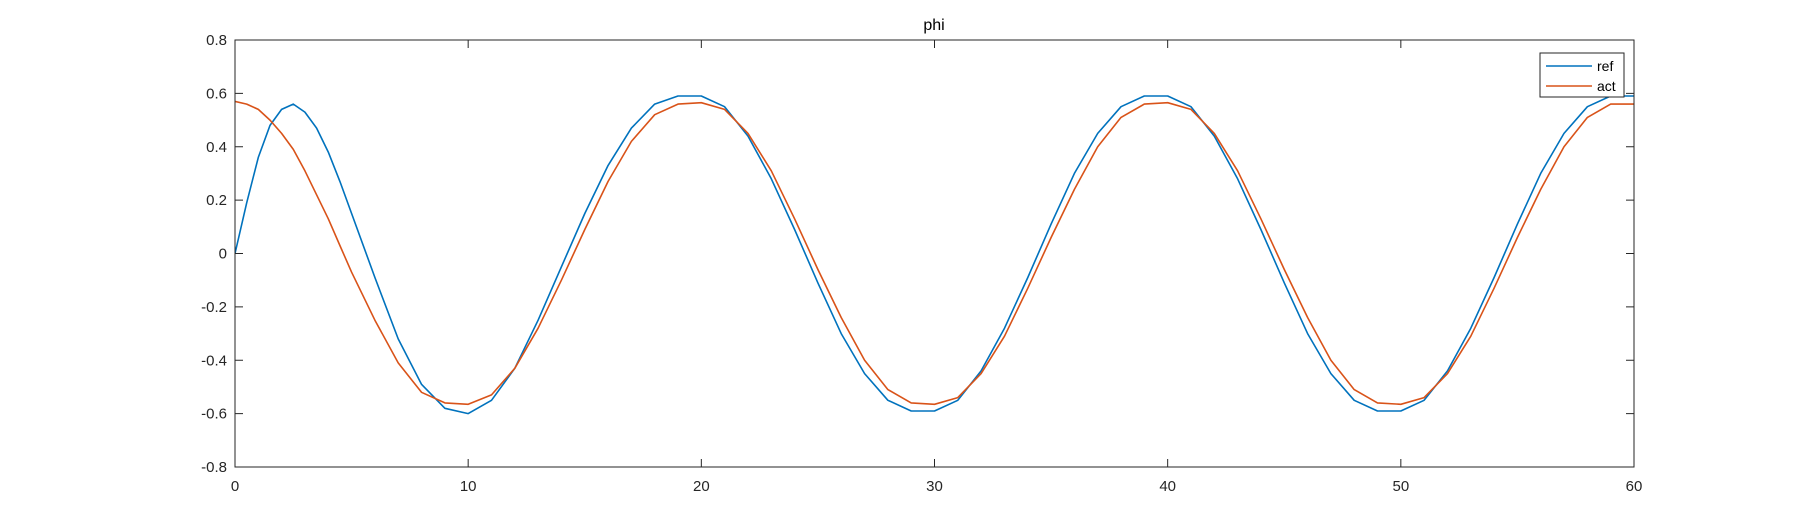 This screenshot has width=1801, height=525. I want to click on legend: ref act, so click(1582, 75).